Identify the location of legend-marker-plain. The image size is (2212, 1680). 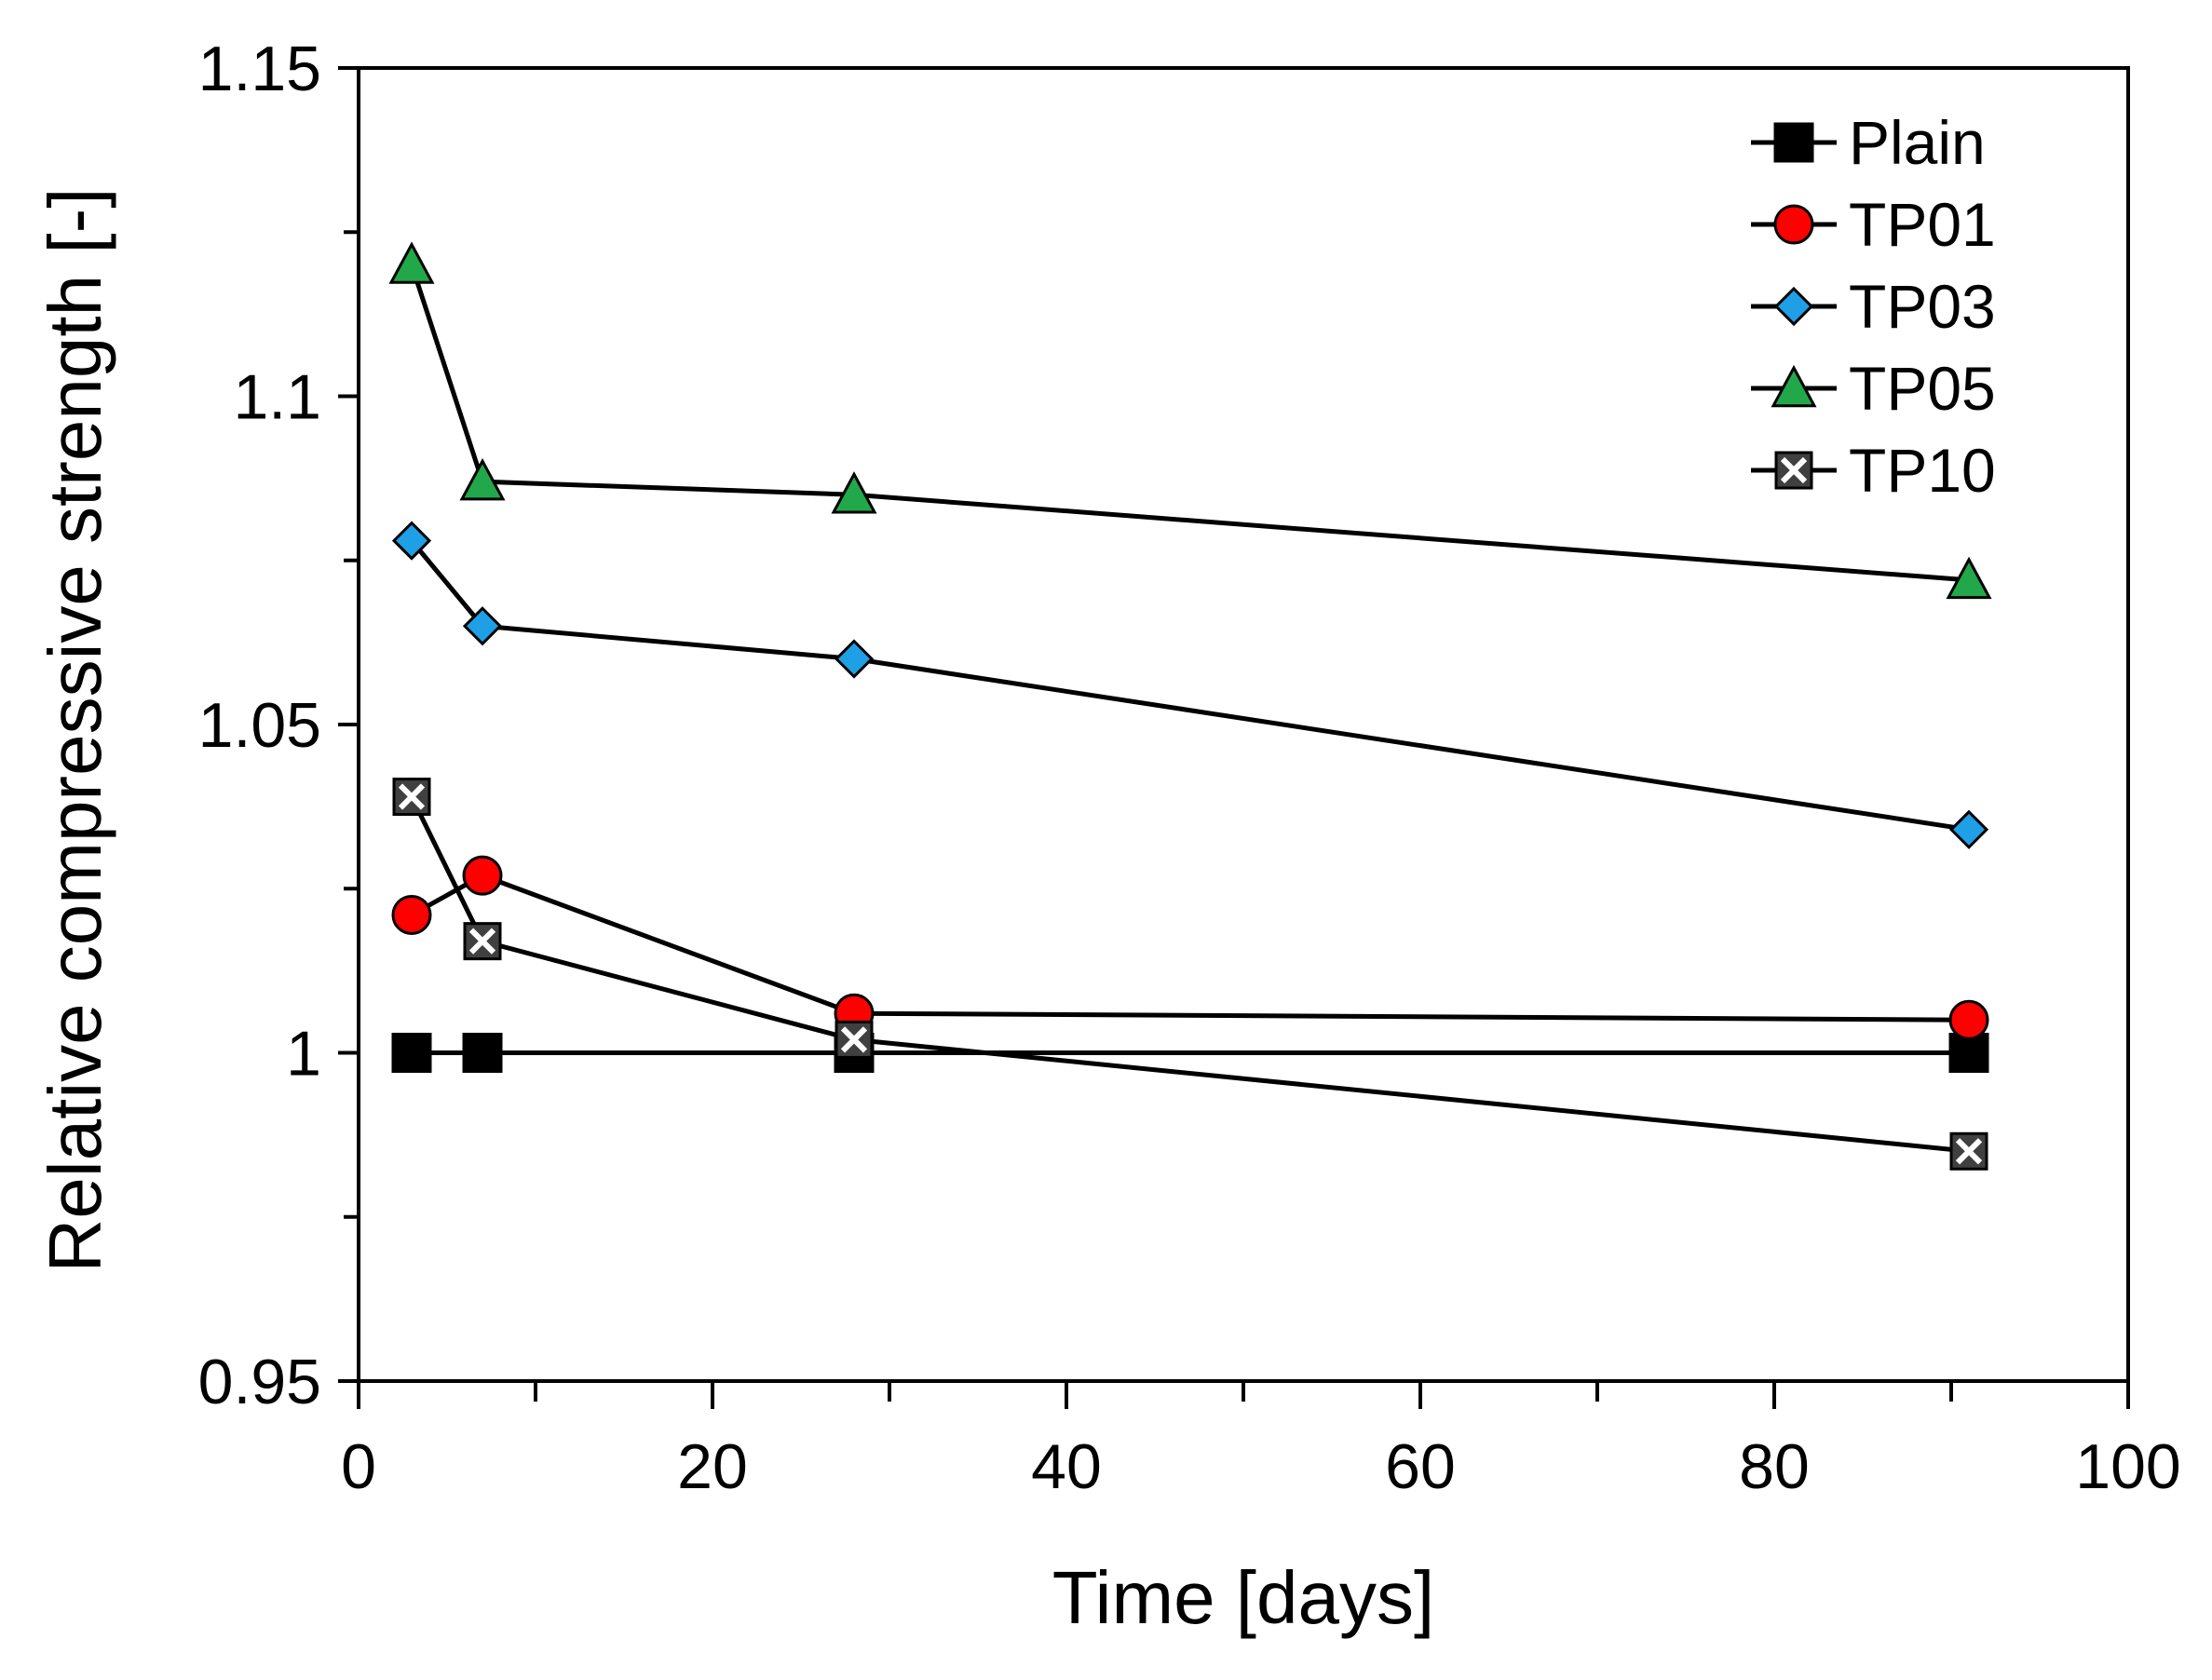
(1794, 142).